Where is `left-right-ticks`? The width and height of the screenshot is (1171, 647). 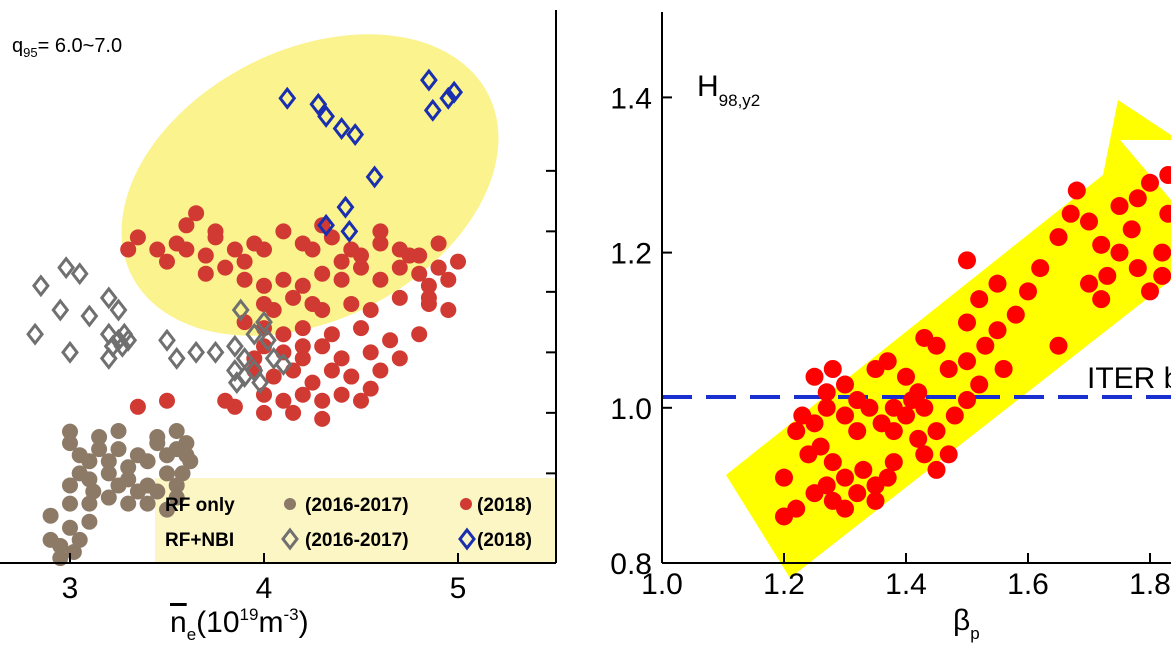 left-right-ticks is located at coordinates (551, 322).